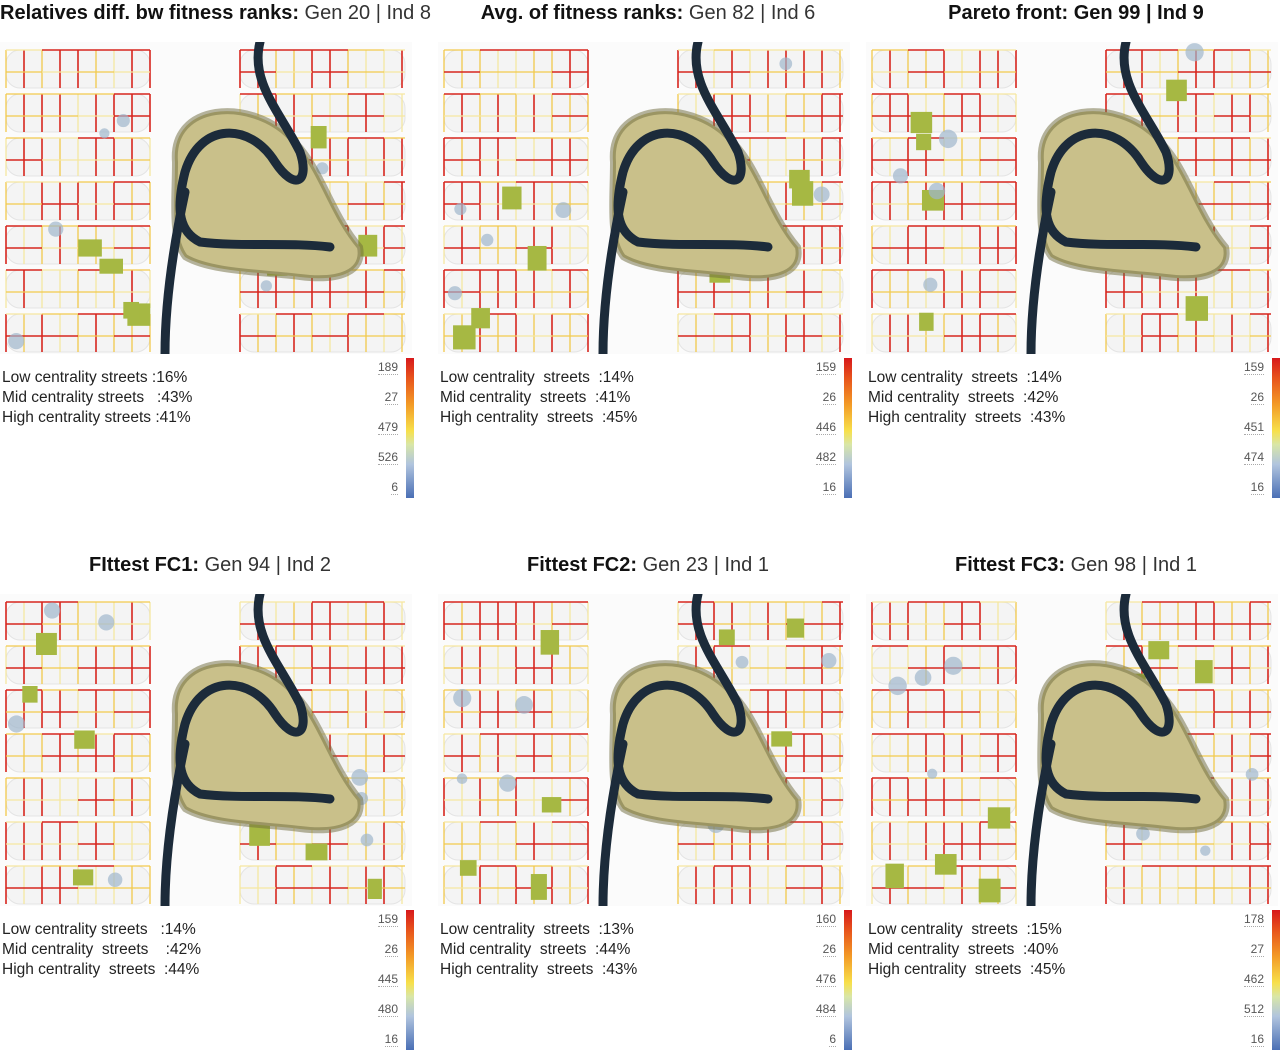 The width and height of the screenshot is (1286, 1062). What do you see at coordinates (1257, 949) in the screenshot?
I see `legend-tick: 27` at bounding box center [1257, 949].